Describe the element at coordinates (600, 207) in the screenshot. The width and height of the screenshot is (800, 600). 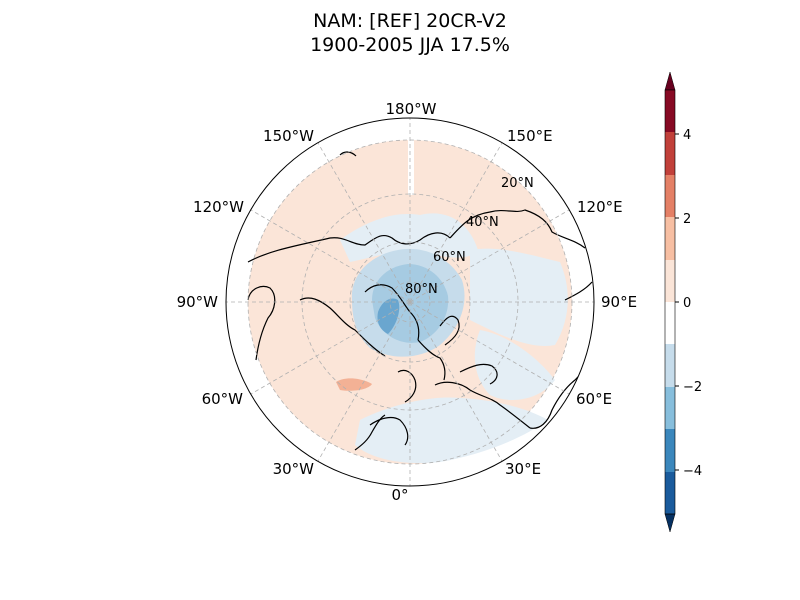
I see `lon-label-120e: 120°E` at that location.